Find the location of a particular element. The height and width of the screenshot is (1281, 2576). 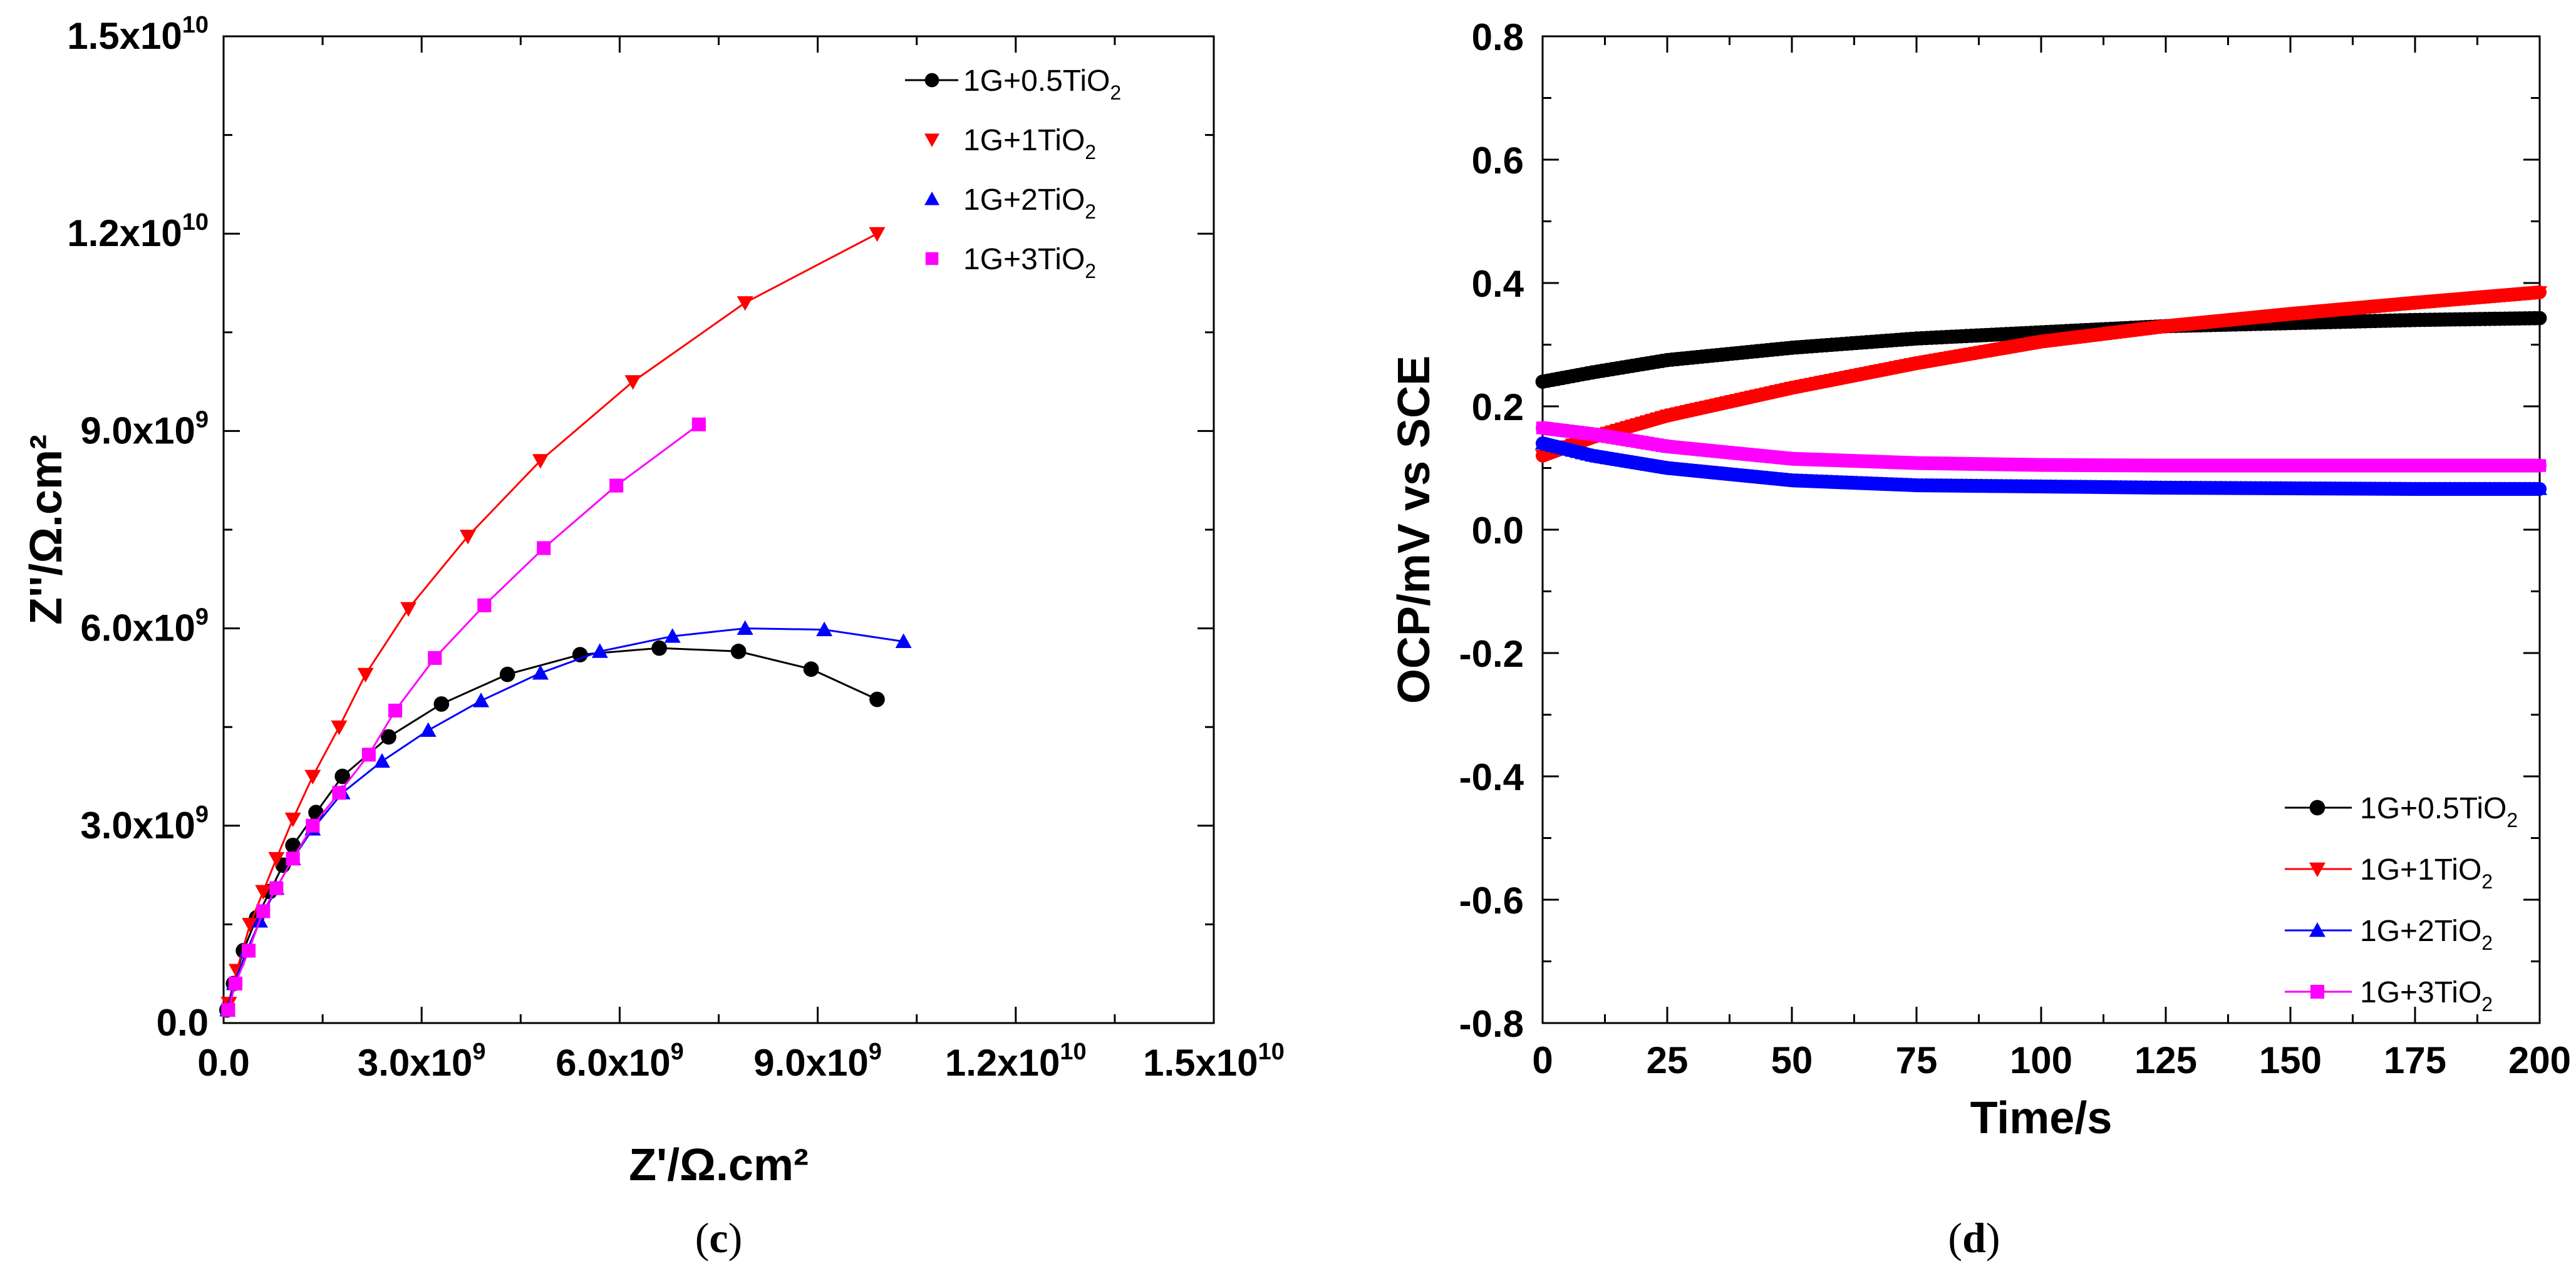

y-axis-label-text: Z''/Ω.cm² is located at coordinates (46, 530).